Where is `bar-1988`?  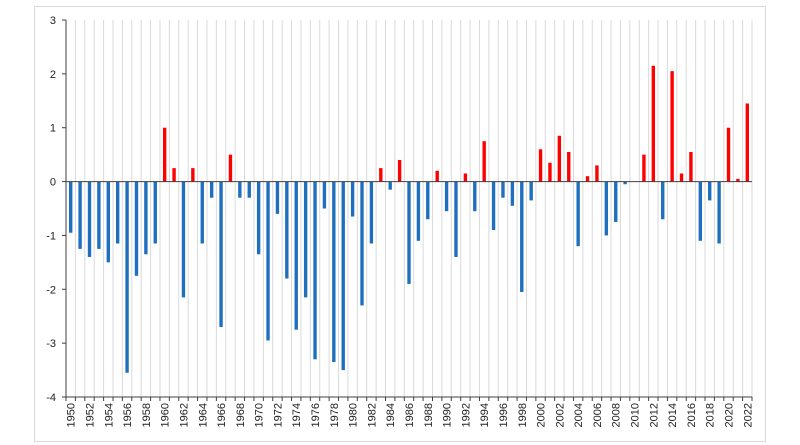 bar-1988 is located at coordinates (428, 200).